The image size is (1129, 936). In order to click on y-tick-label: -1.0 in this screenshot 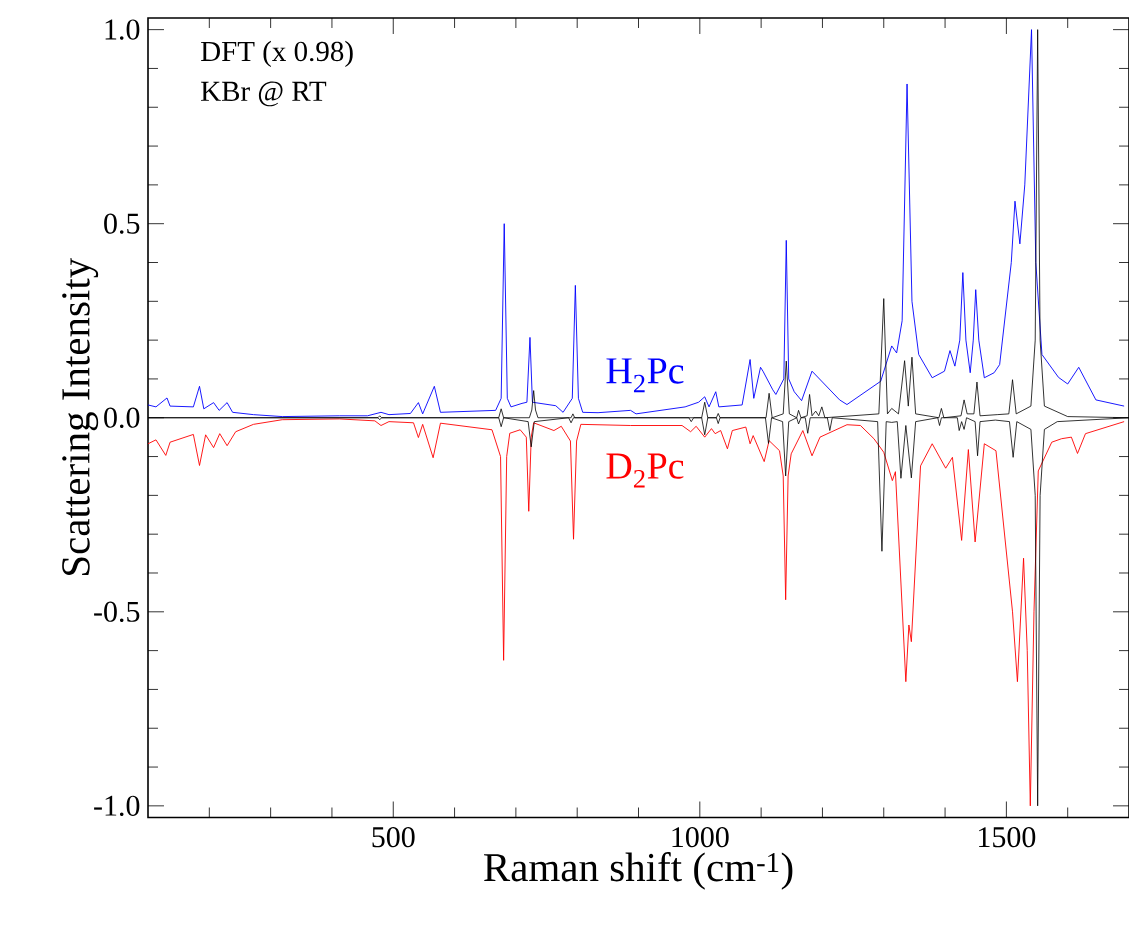, I will do `click(117, 806)`.